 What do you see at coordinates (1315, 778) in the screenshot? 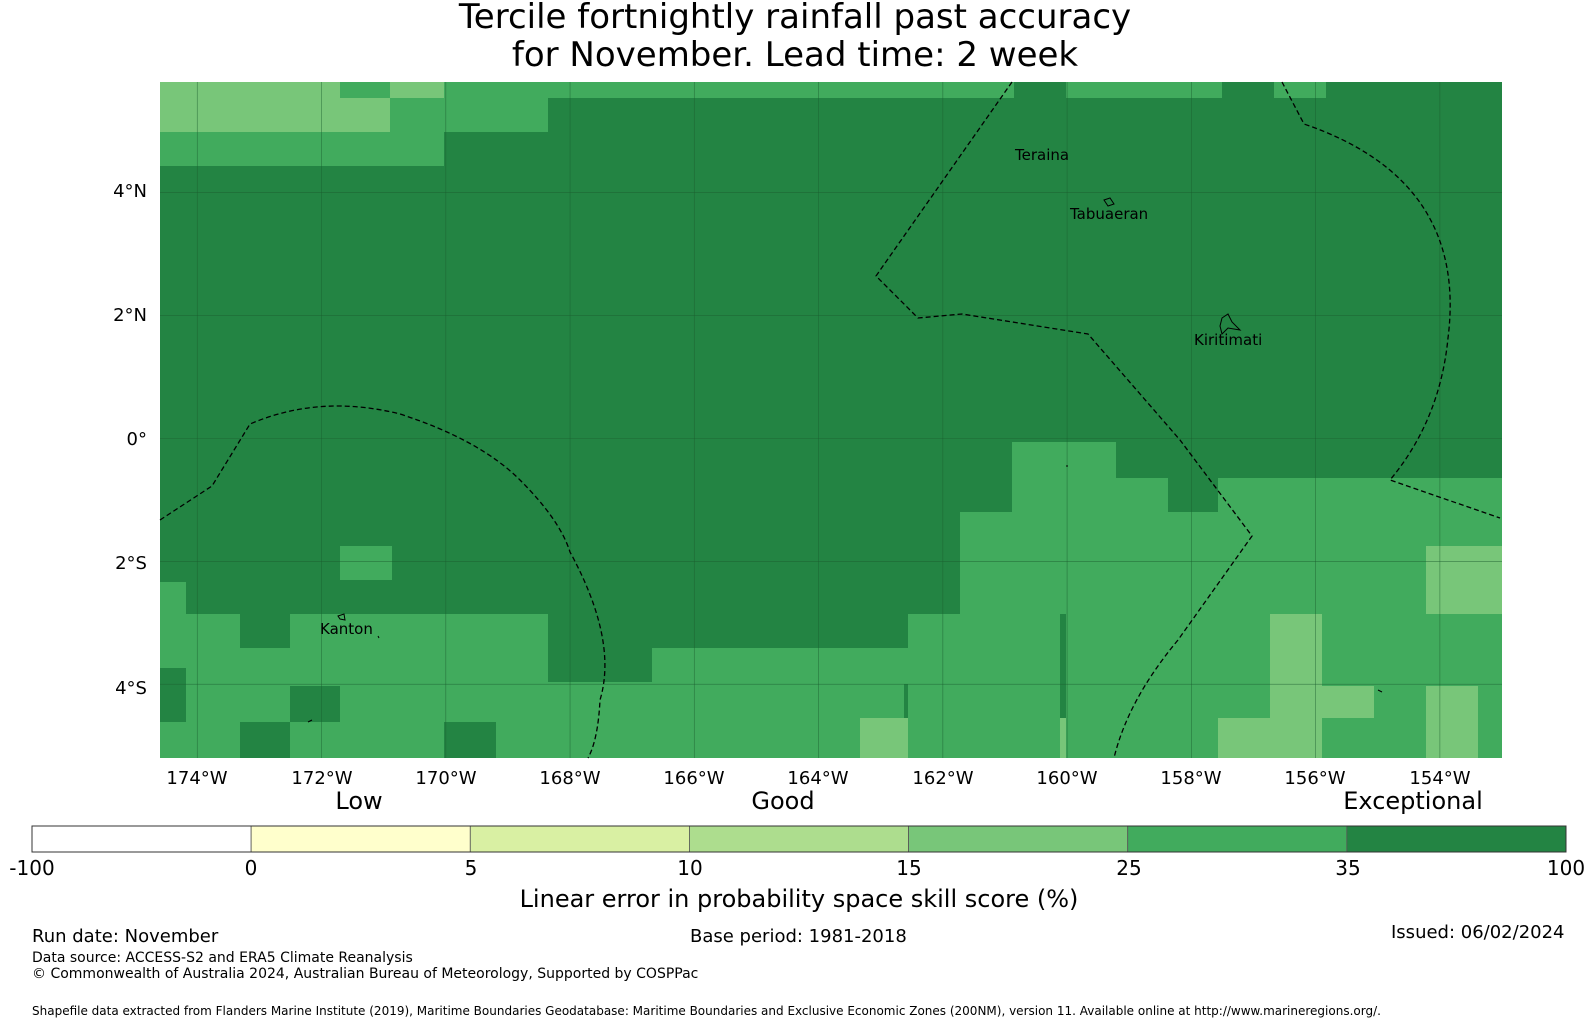
I see `lon-label: 156°W` at bounding box center [1315, 778].